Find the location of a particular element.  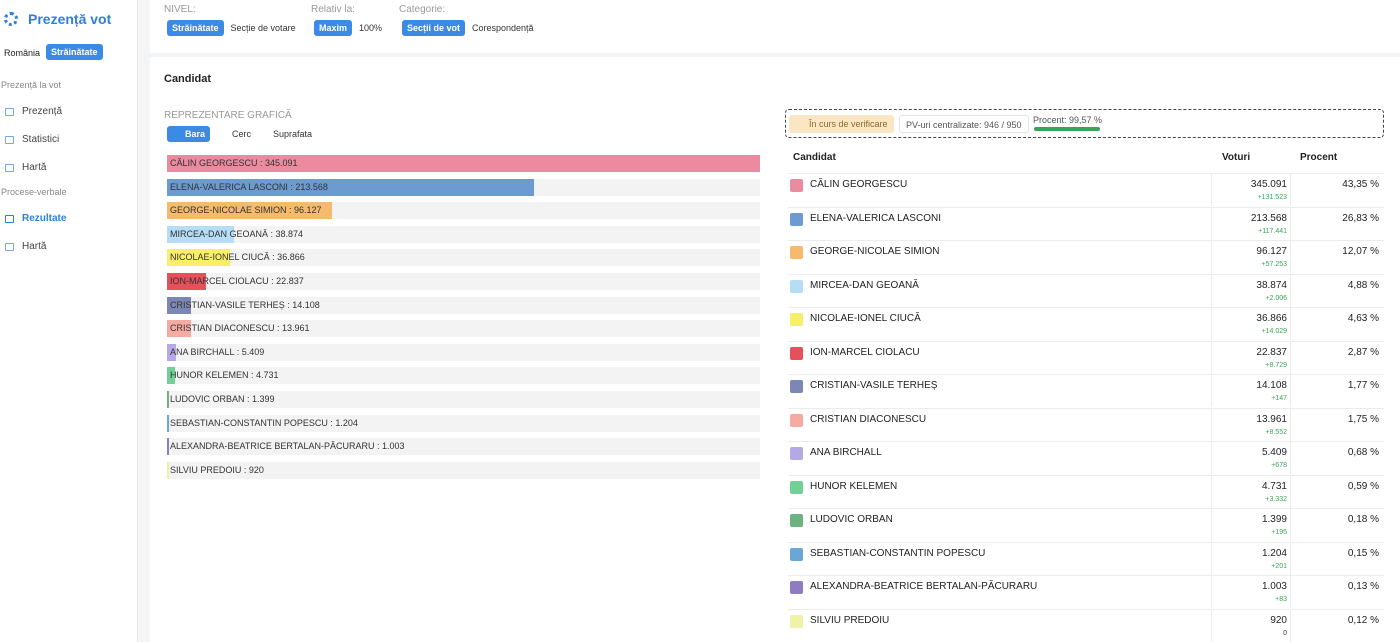

tab-active: Străinătate is located at coordinates (74, 52).